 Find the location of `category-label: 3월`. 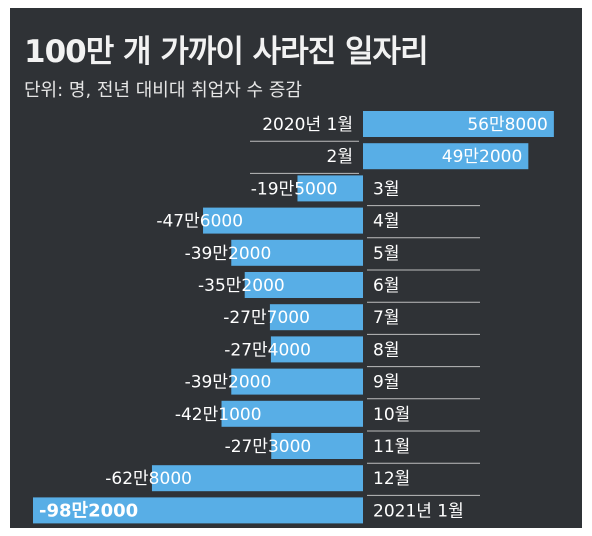

category-label: 3월 is located at coordinates (386, 189).